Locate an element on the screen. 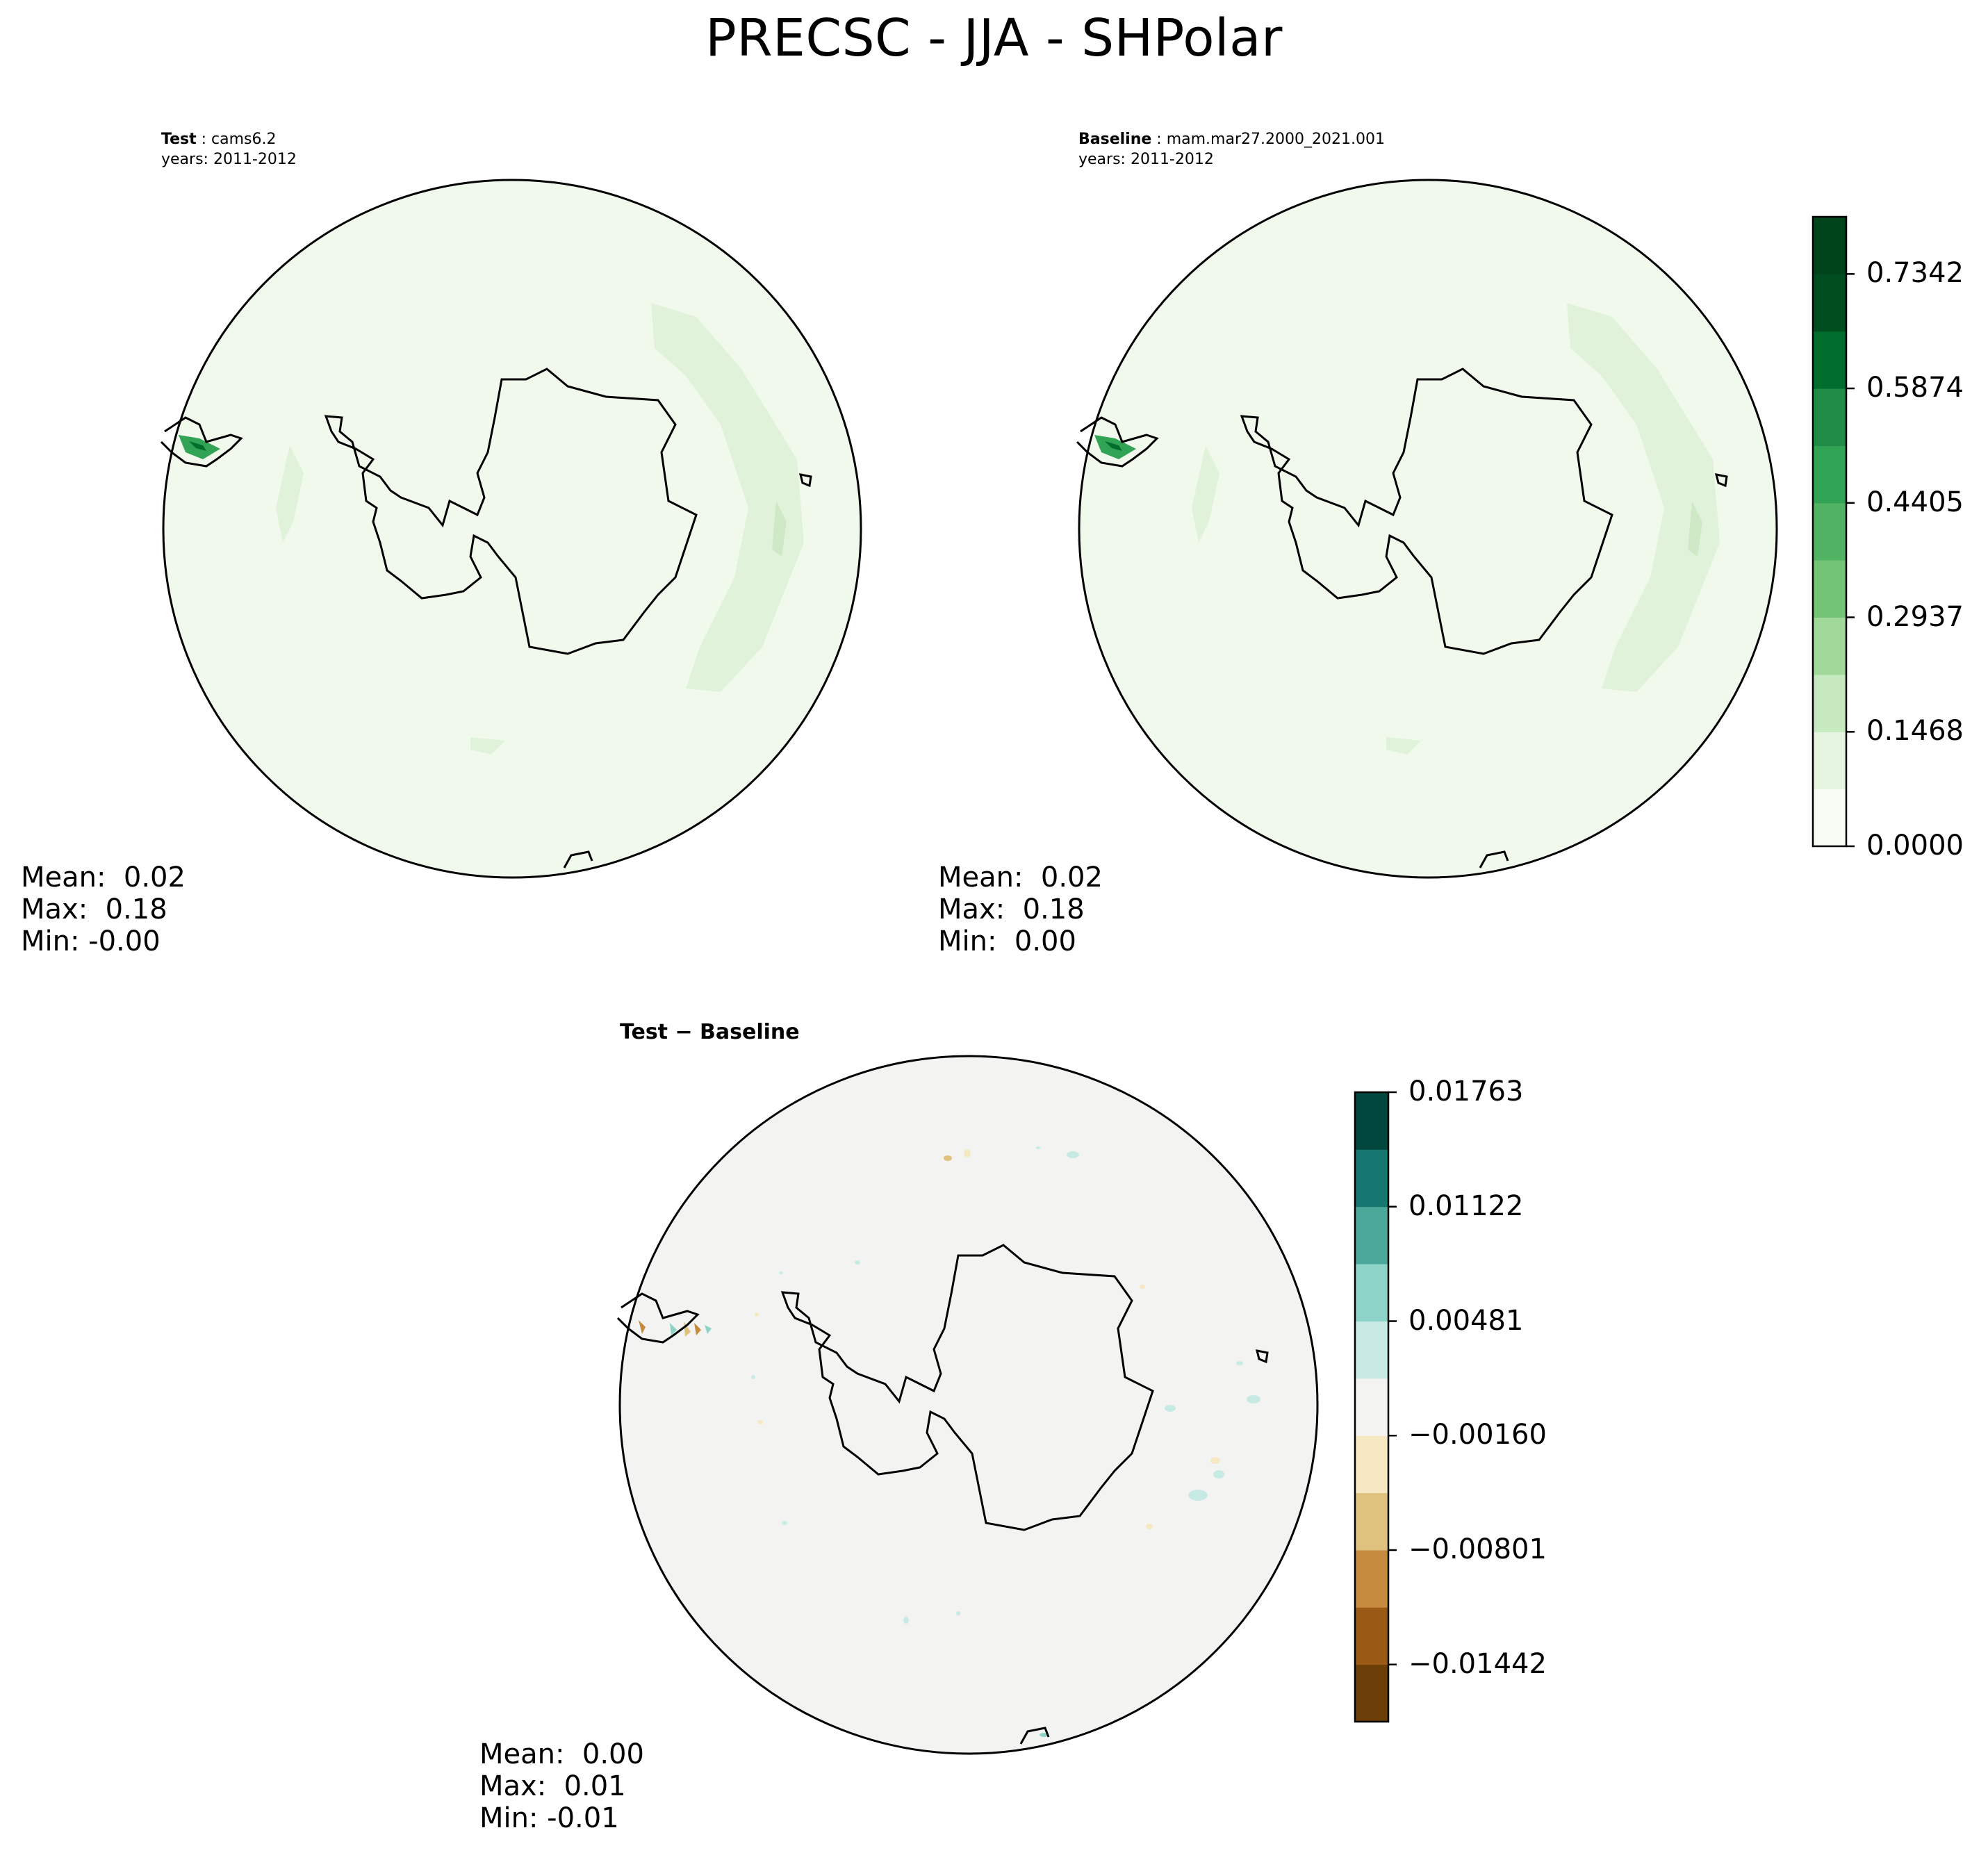 This screenshot has height=1853, width=1988. main-colorbar-tick-label: 0.7342 is located at coordinates (1915, 273).